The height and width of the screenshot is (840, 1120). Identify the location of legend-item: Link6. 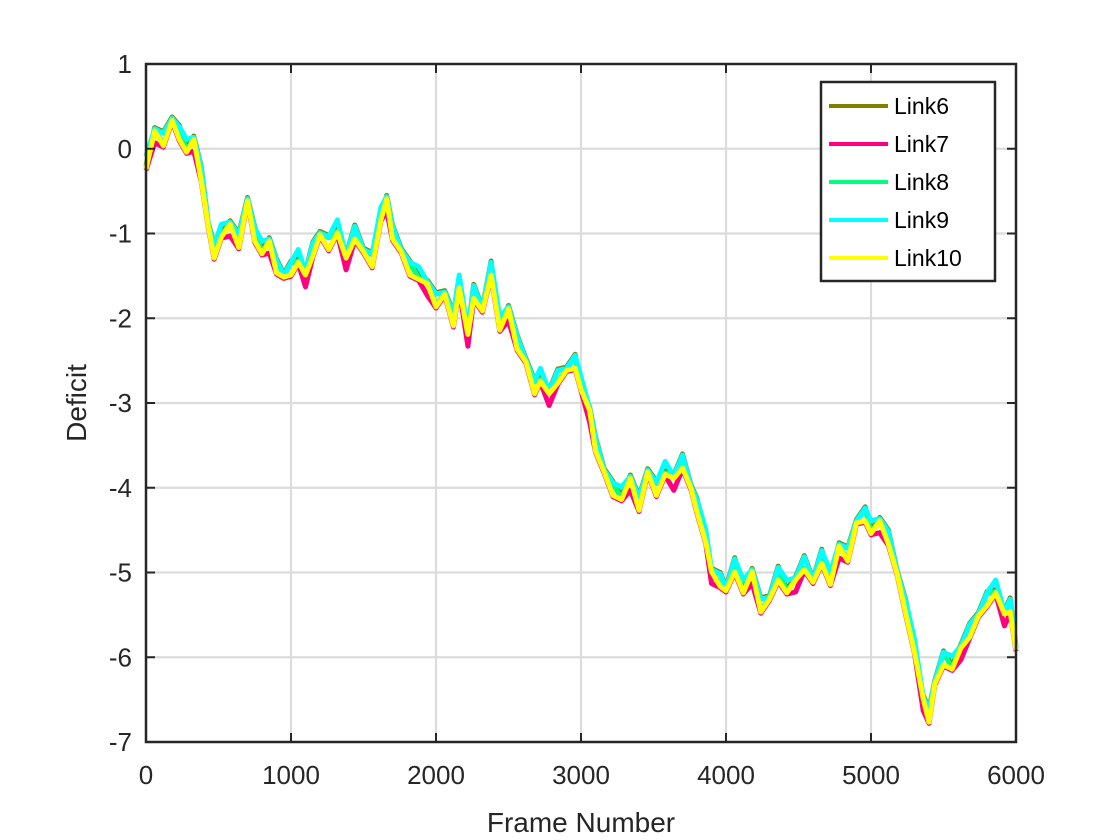
(889, 106).